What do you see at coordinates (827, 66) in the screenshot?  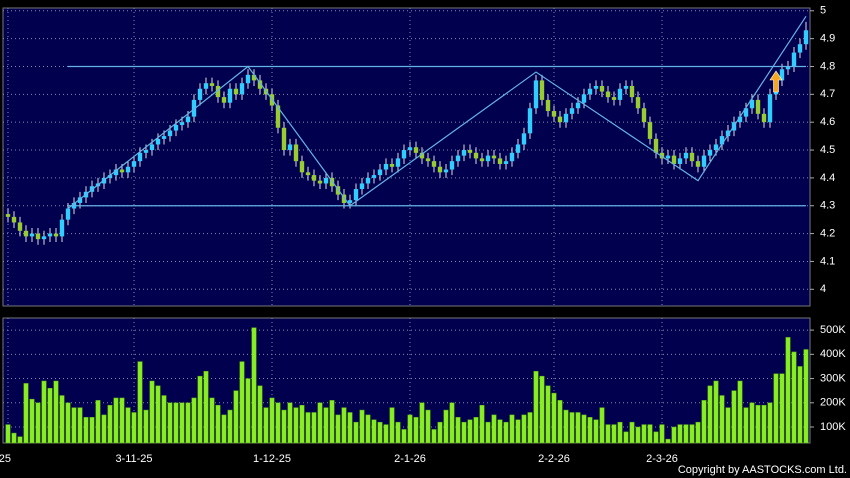 I see `y-tick-label: 4.8` at bounding box center [827, 66].